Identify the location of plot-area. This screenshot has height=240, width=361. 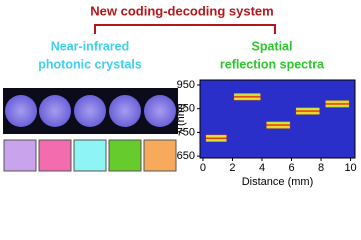
(277, 119).